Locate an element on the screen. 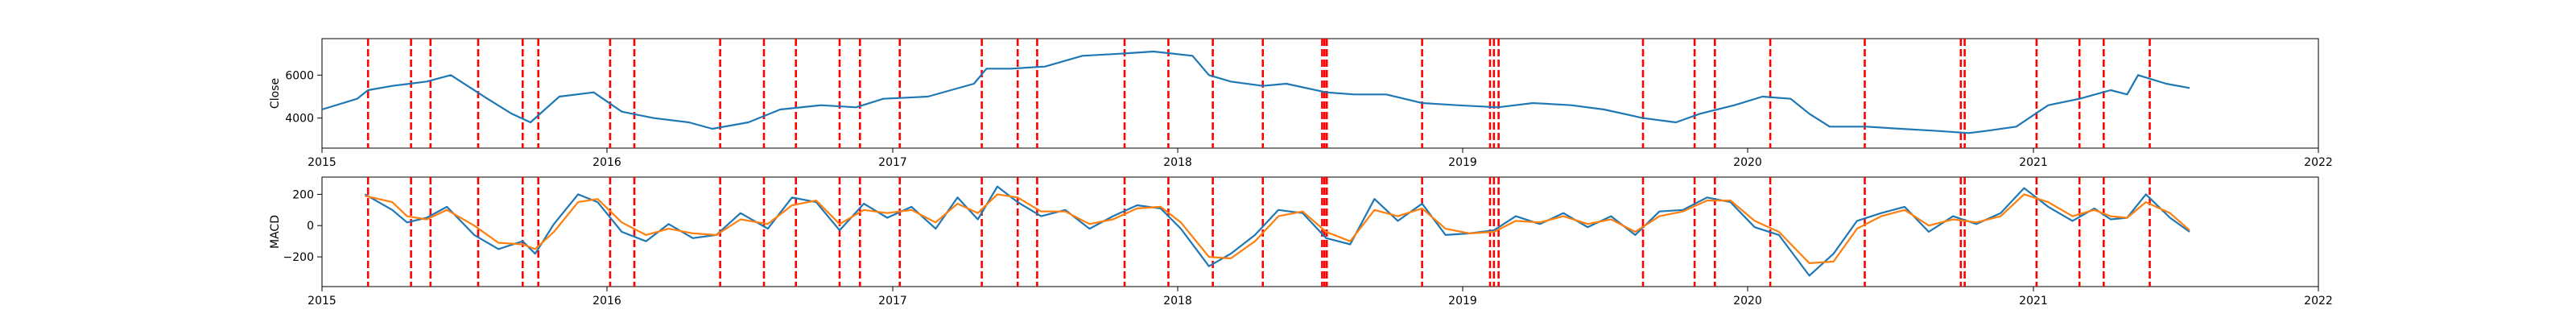 The width and height of the screenshot is (2576, 322). y-tick-label: 4000 is located at coordinates (299, 119).